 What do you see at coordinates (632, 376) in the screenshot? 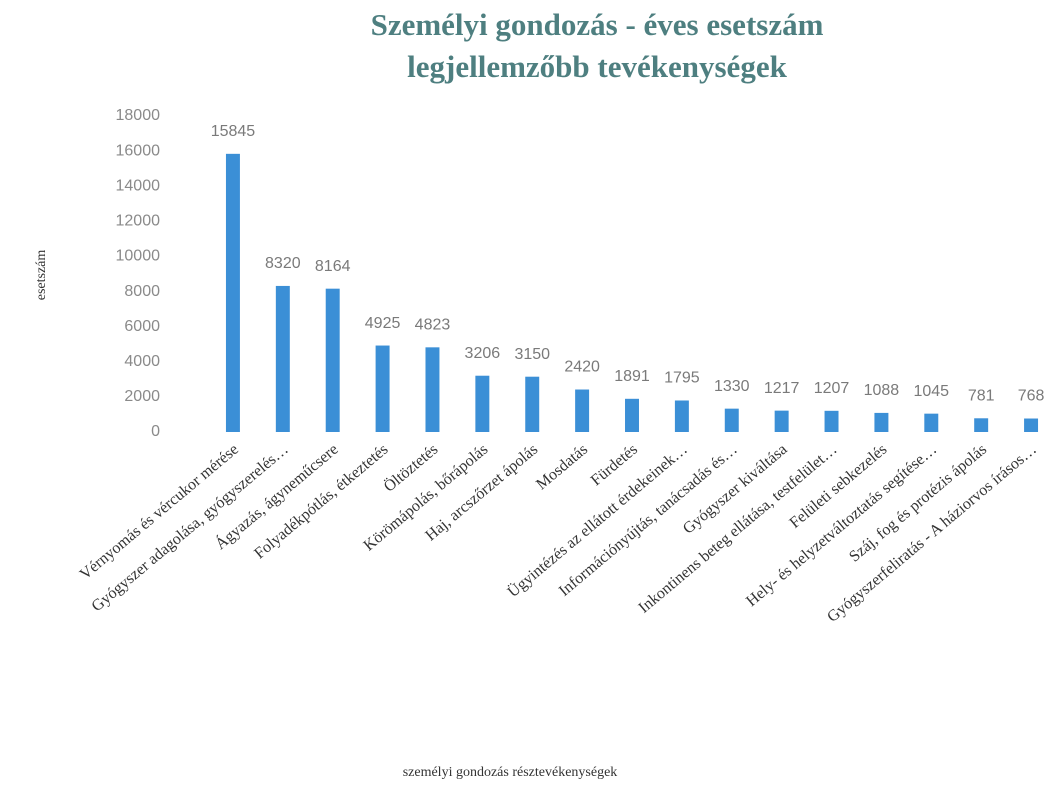
I see `data-label: 1891` at bounding box center [632, 376].